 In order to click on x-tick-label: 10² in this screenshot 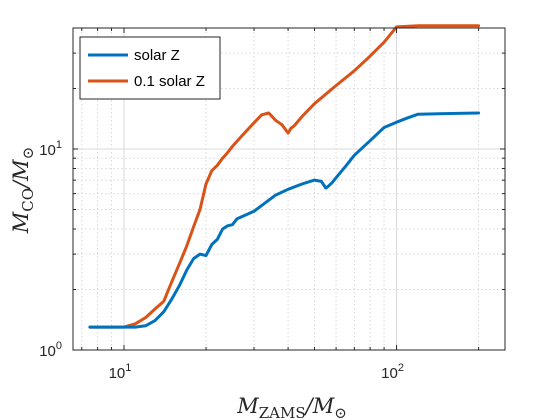, I will do `click(392, 372)`.